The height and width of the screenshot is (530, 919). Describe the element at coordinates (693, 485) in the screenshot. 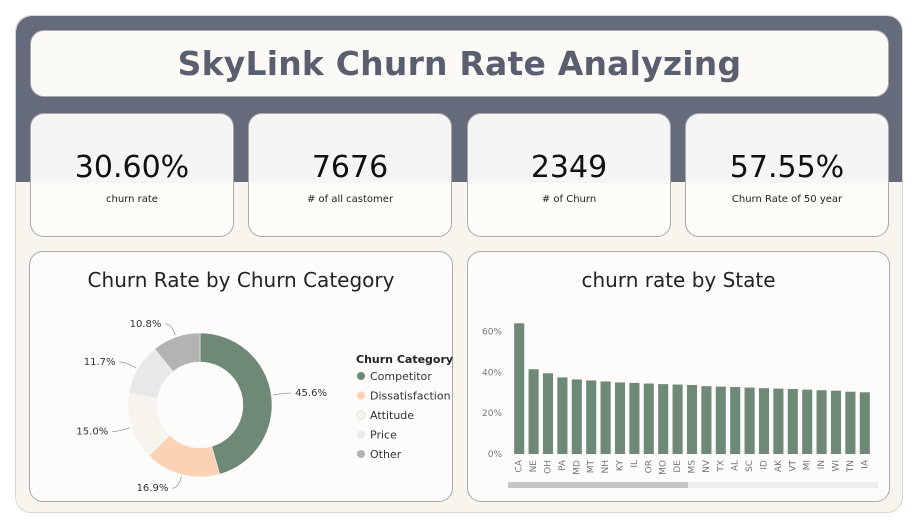

I see `scrollbar-track` at that location.